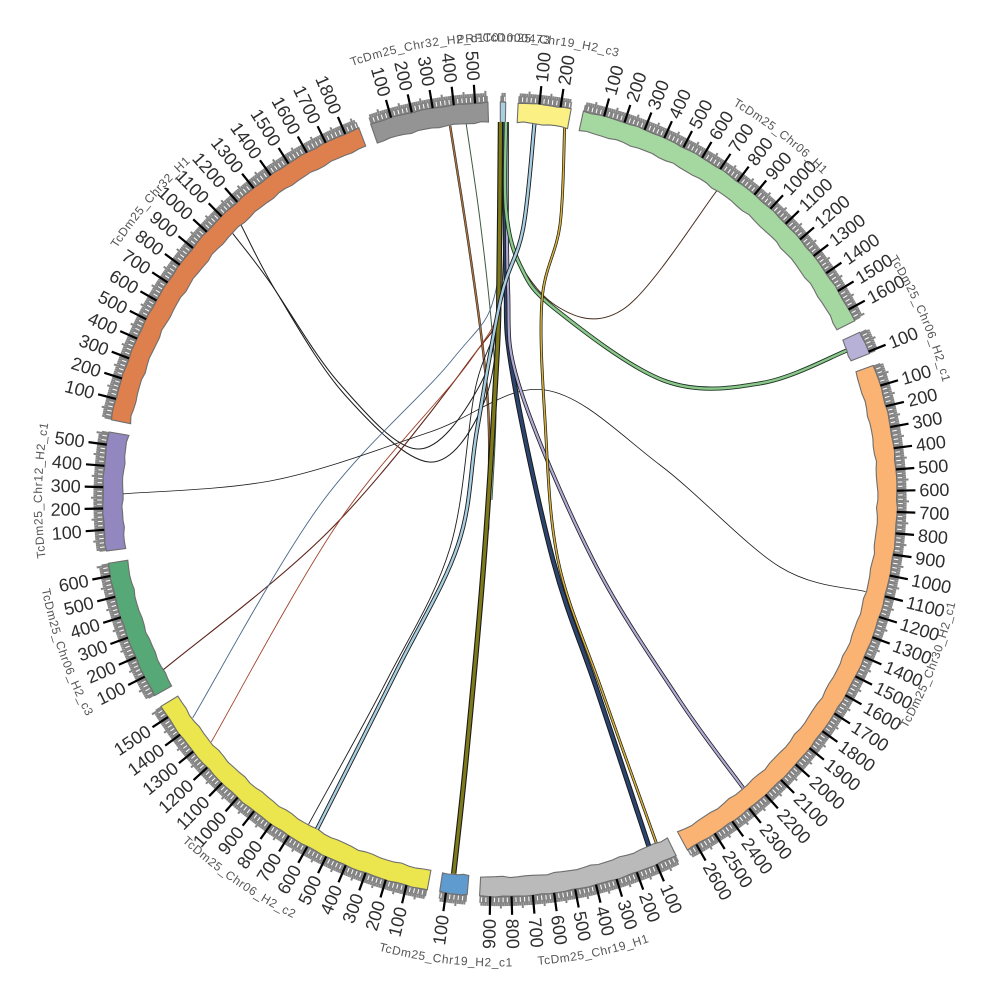 This screenshot has height=1005, width=1000. What do you see at coordinates (503, 38) in the screenshot?
I see `svg-text: PRFC01000473` at bounding box center [503, 38].